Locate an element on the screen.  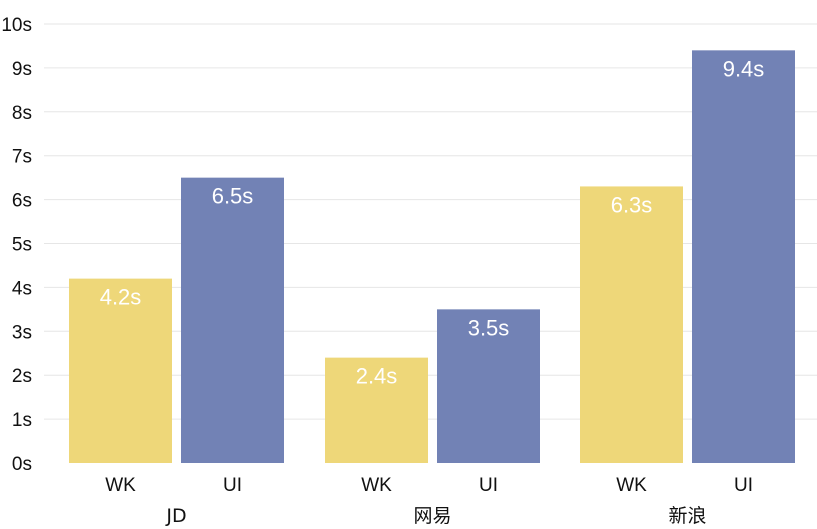
y-axis-ticks: 0s 1s 2s 3s 4s 5s 6s 7s 8s 9s 10s is located at coordinates (16, 245).